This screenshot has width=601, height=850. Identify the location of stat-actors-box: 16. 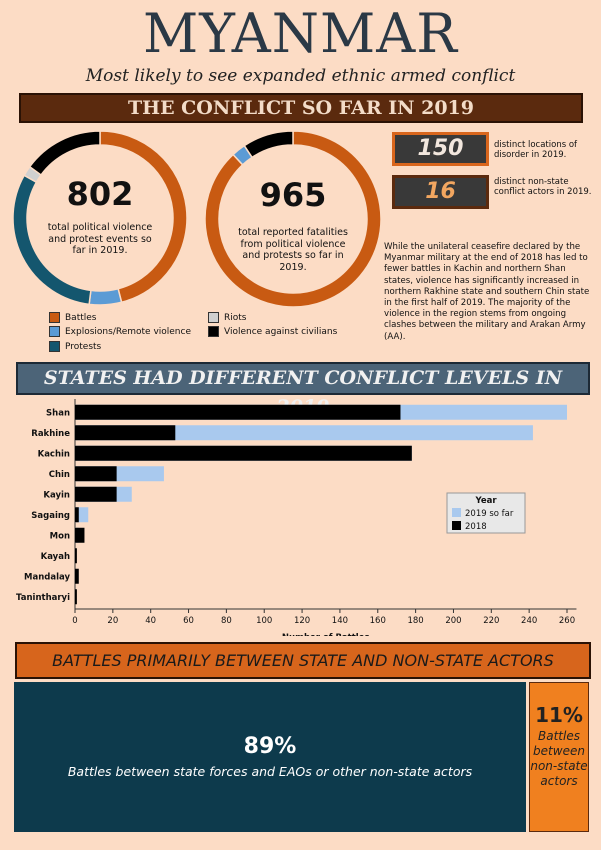
(440, 192).